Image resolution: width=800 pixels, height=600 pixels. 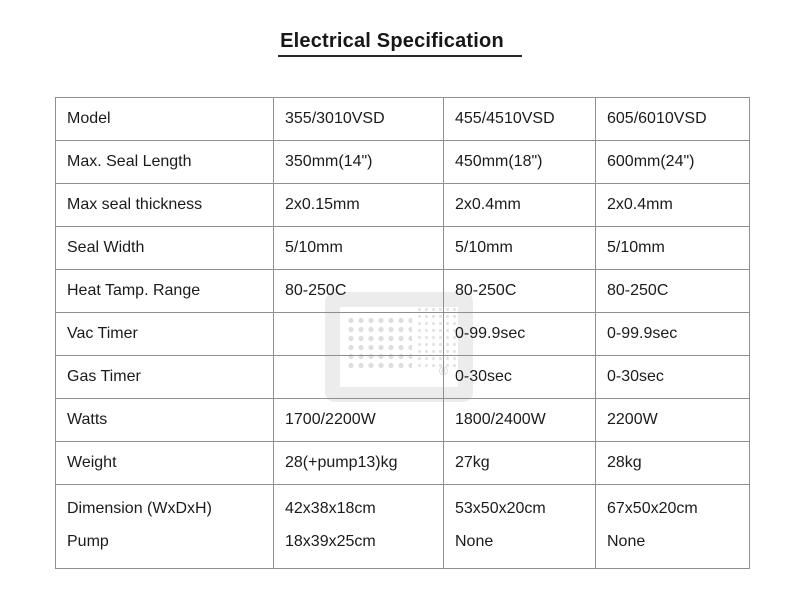 I want to click on row-label: Max. Seal Length, so click(x=164, y=162).